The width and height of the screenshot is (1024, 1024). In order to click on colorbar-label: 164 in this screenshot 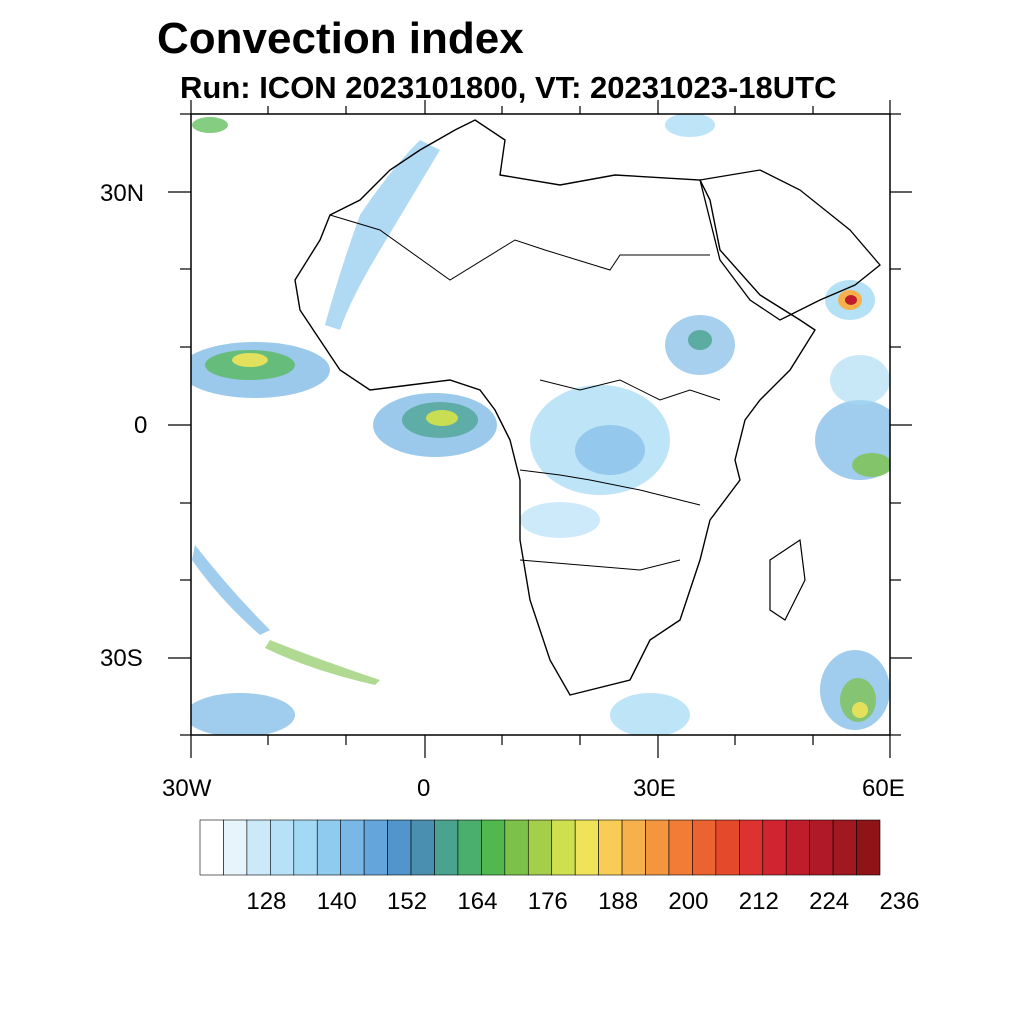, I will do `click(477, 901)`.